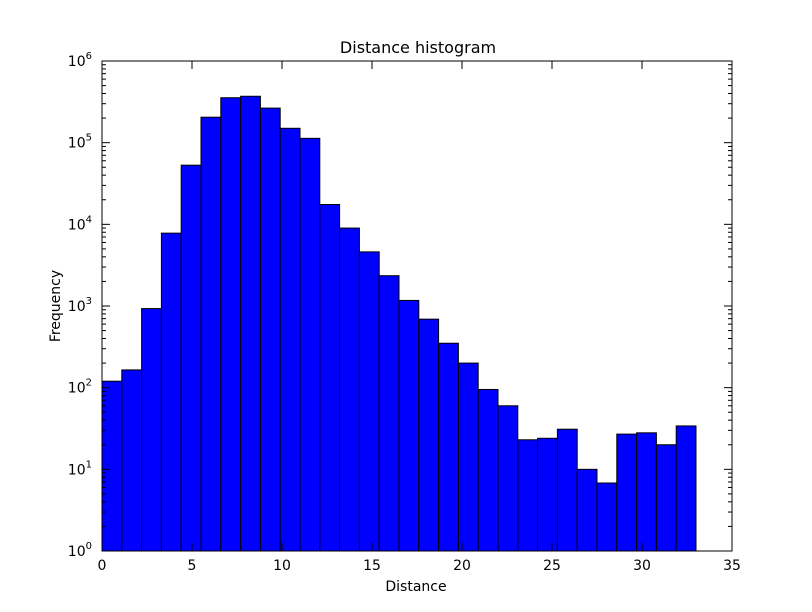  What do you see at coordinates (80, 223) in the screenshot?
I see `y-tick-label: 10⁴` at bounding box center [80, 223].